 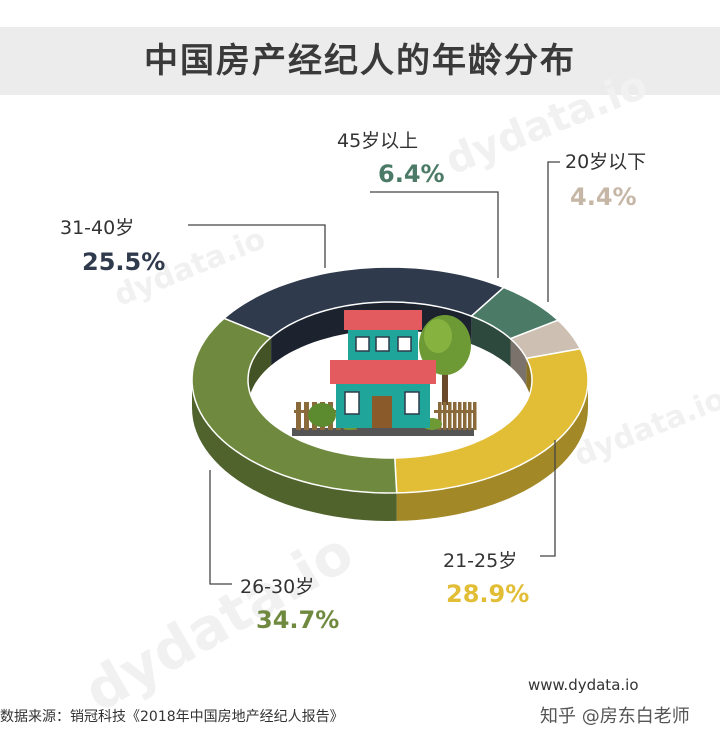 What do you see at coordinates (382, 412) in the screenshot?
I see `door` at bounding box center [382, 412].